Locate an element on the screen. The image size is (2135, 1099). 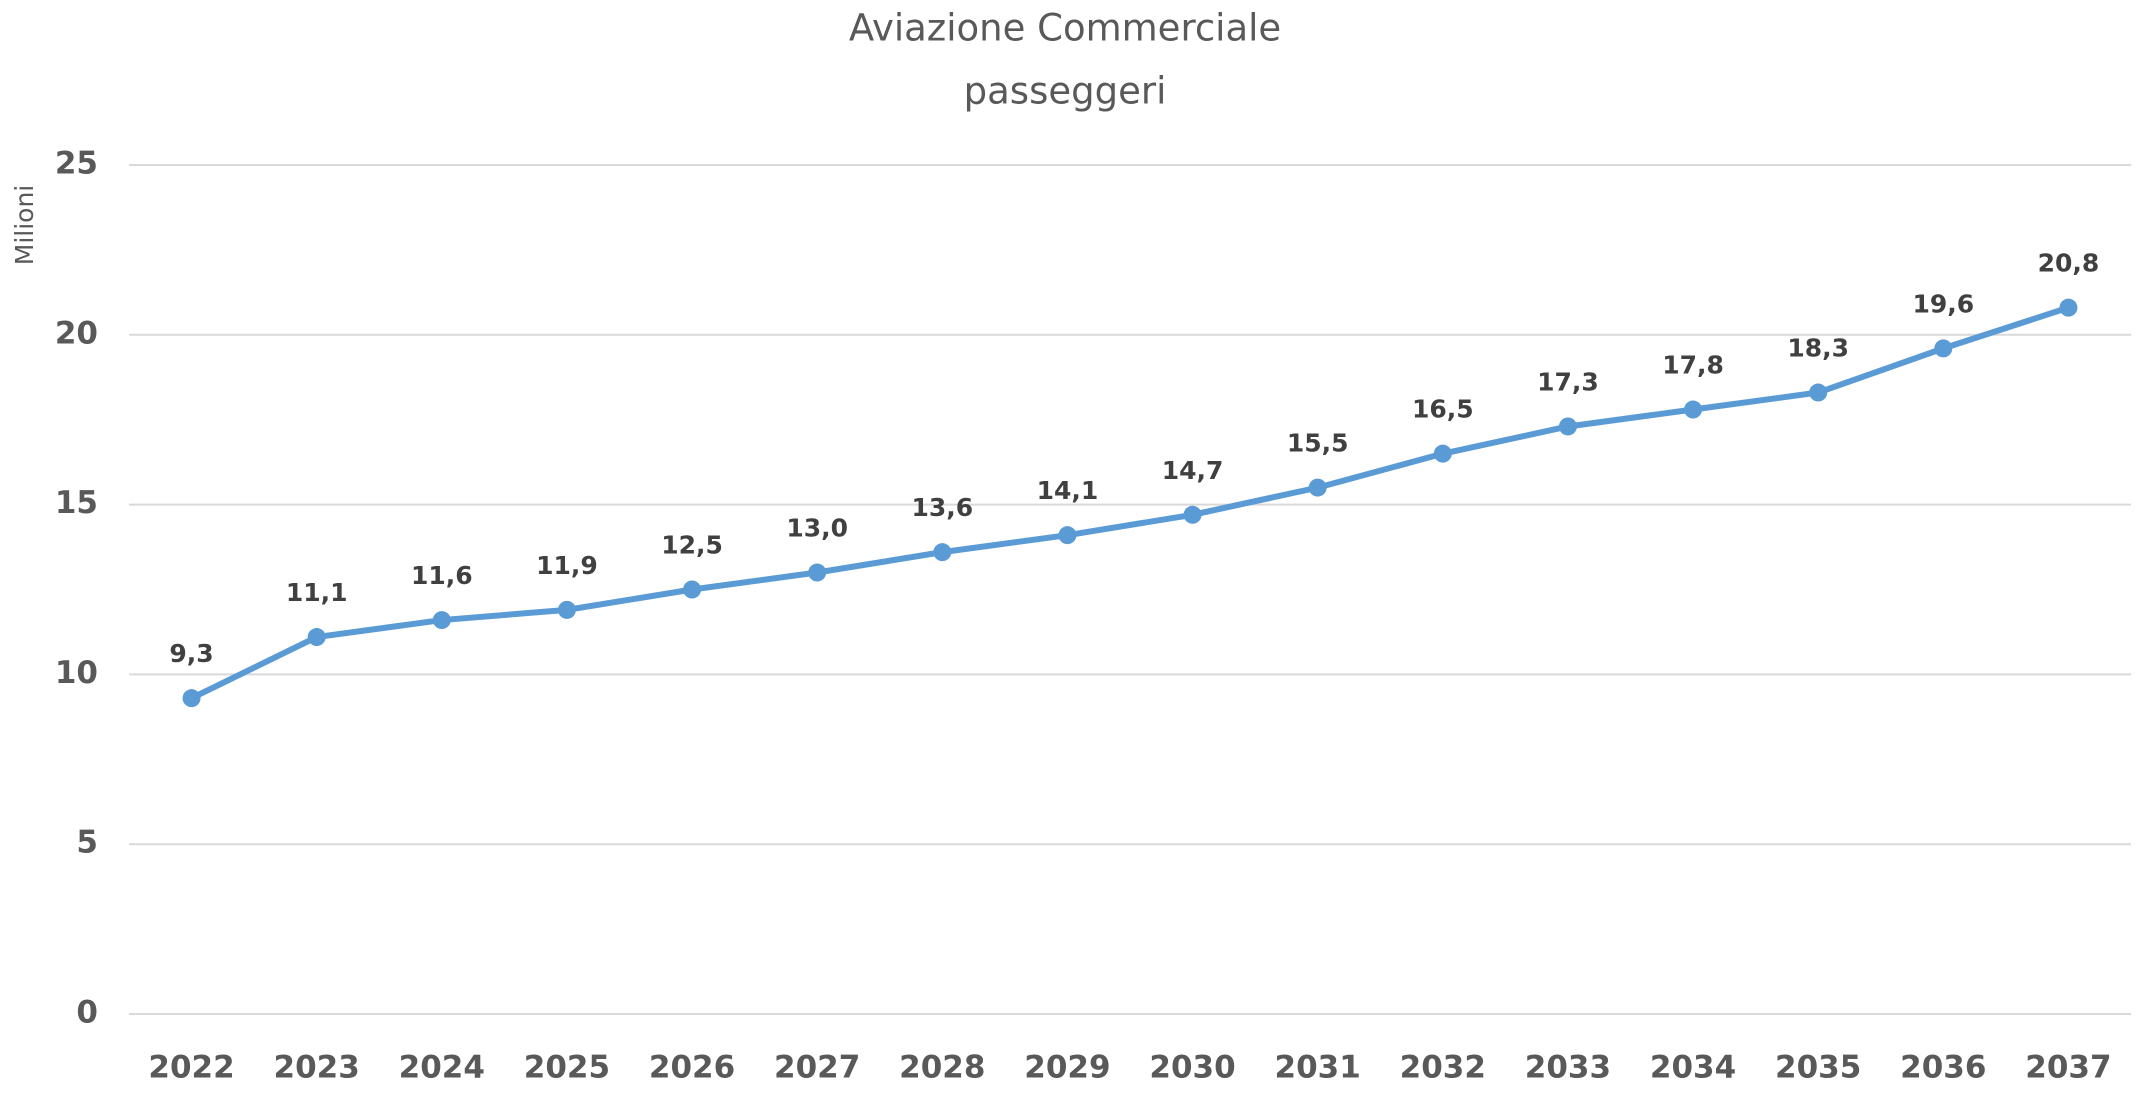
data-label: 17,8 is located at coordinates (1693, 365).